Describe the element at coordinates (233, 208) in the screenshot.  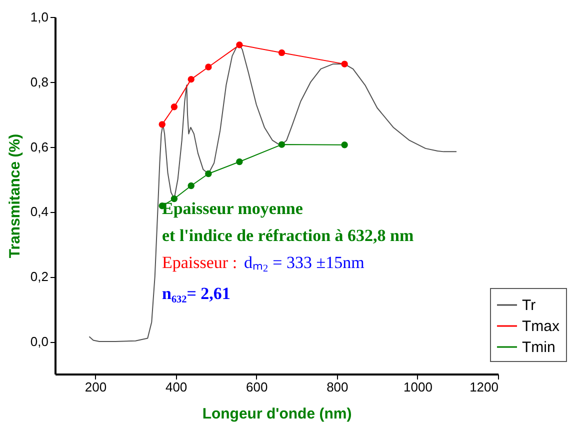
I see `annotation: Epaisseur moyenne` at that location.